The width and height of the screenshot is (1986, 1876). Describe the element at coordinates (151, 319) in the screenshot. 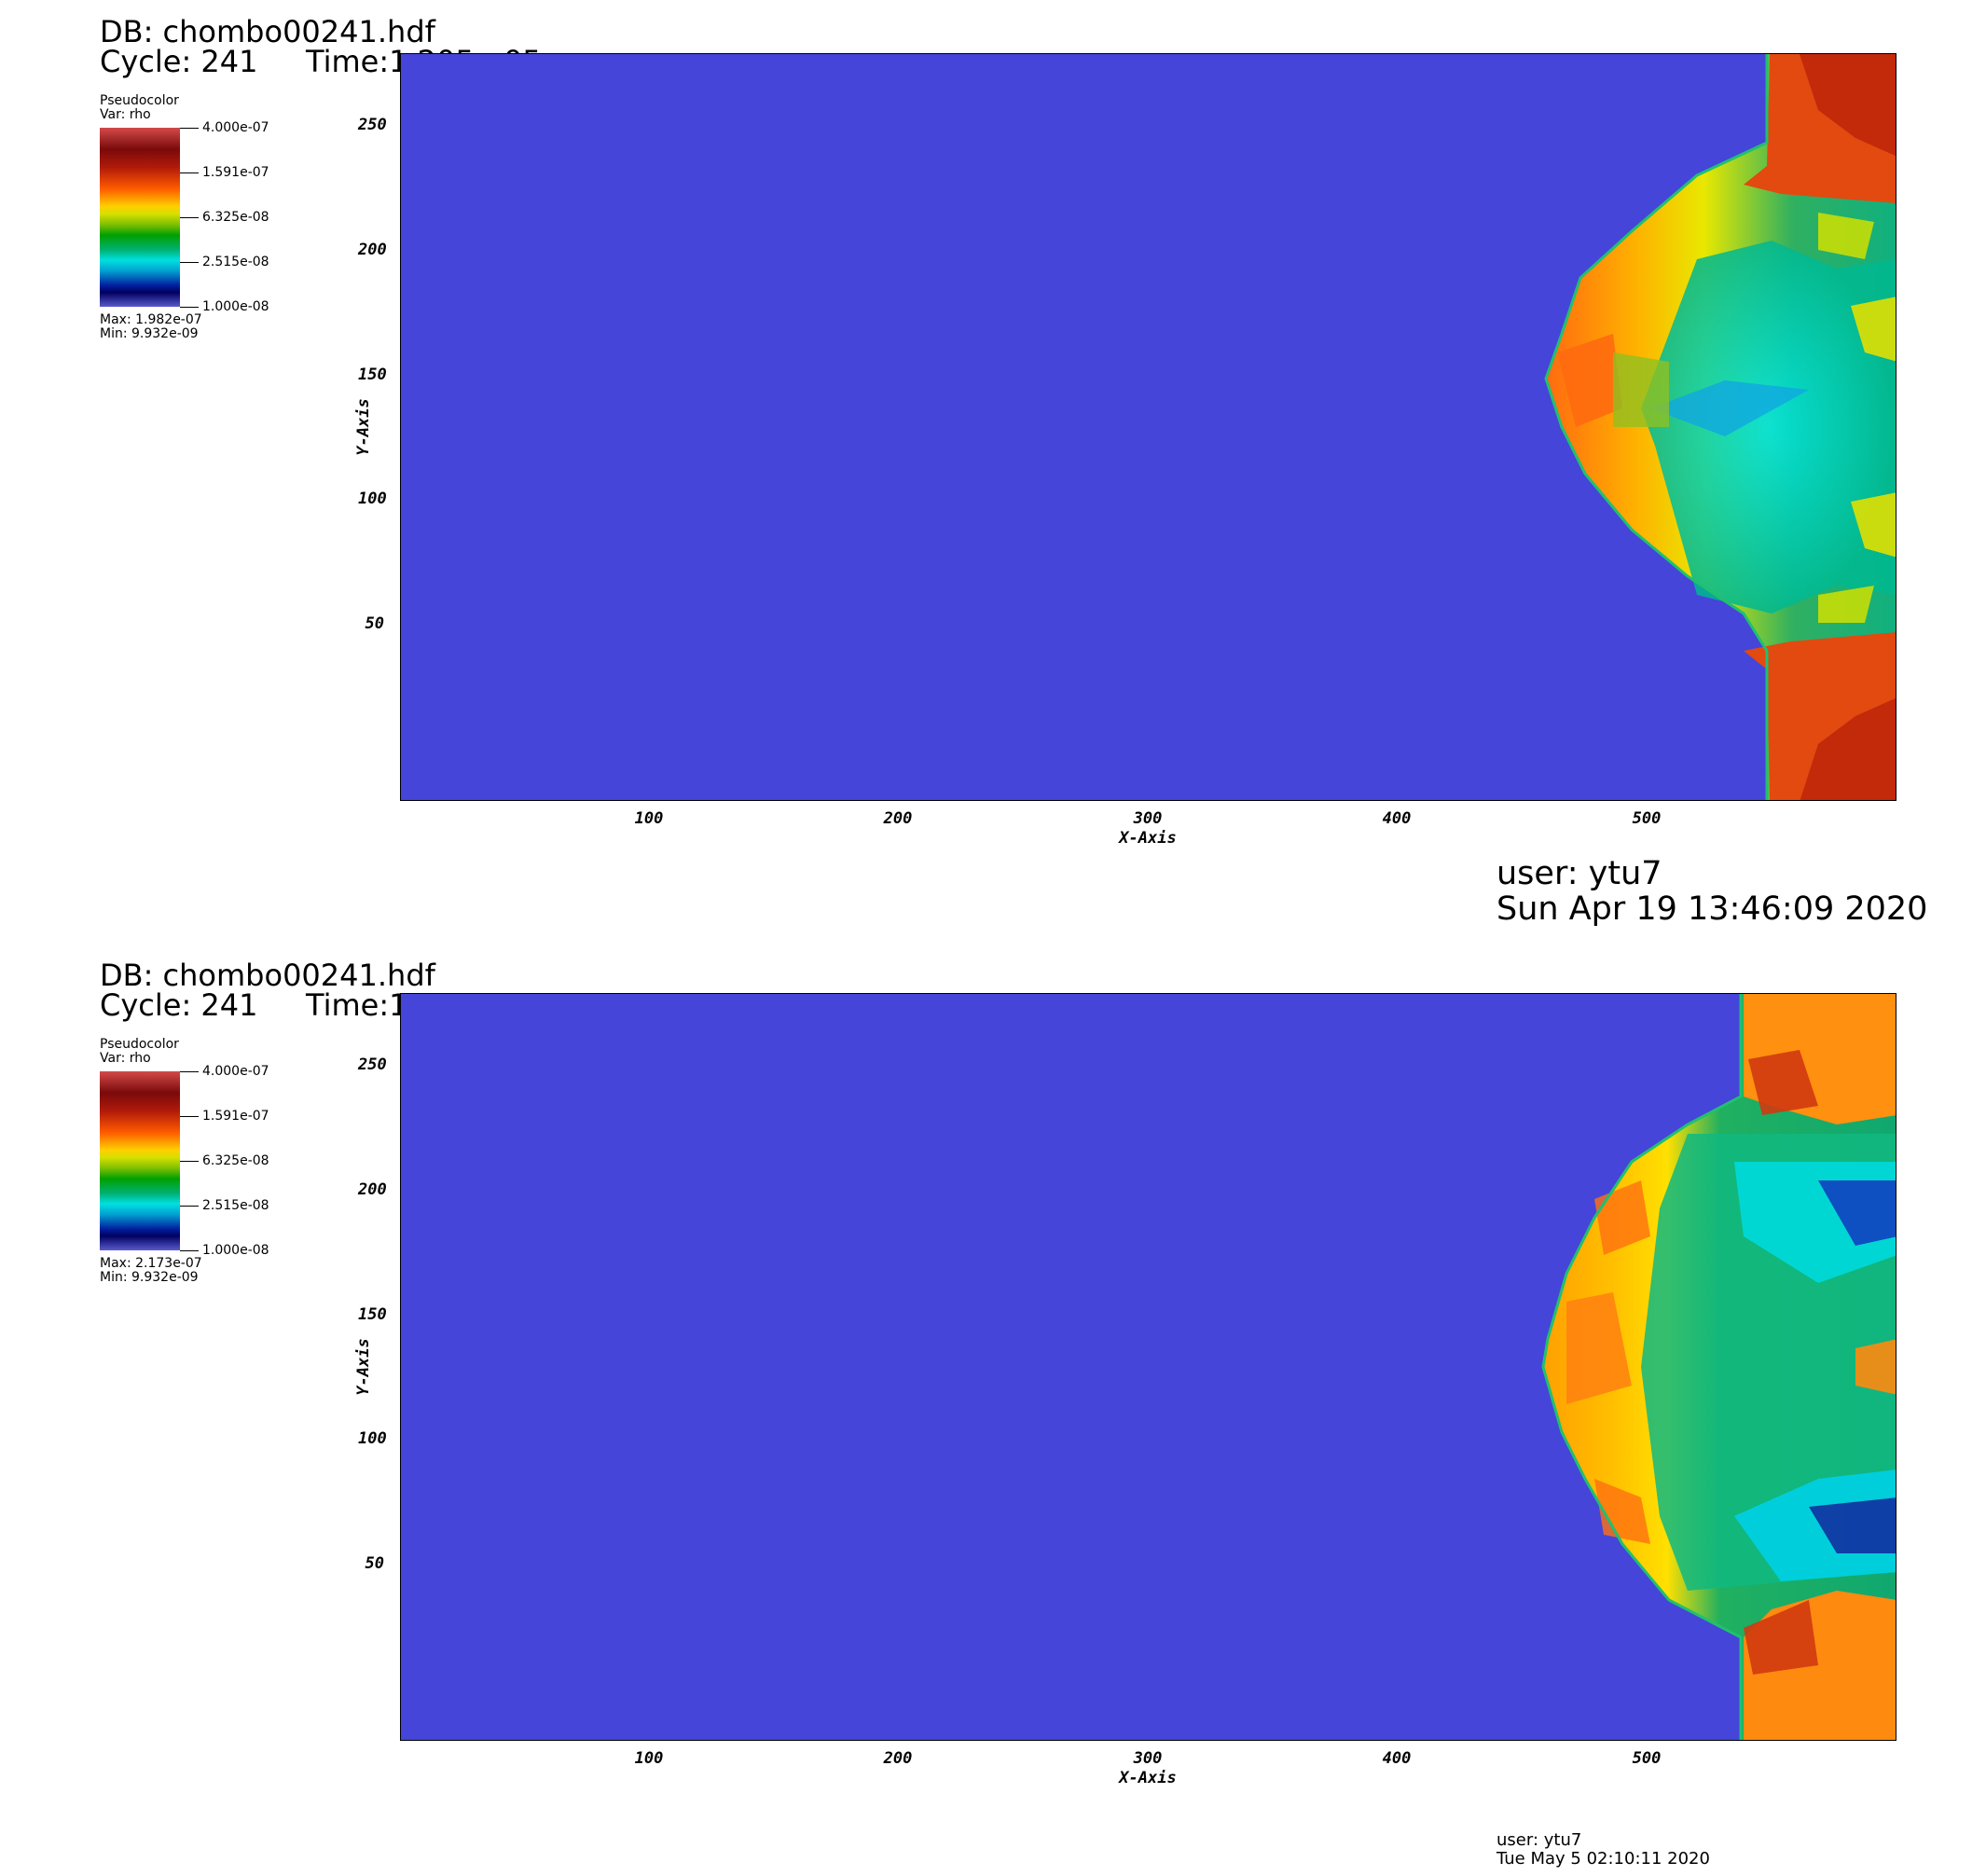

I see `legend-max: Max: 1.982e-07` at that location.